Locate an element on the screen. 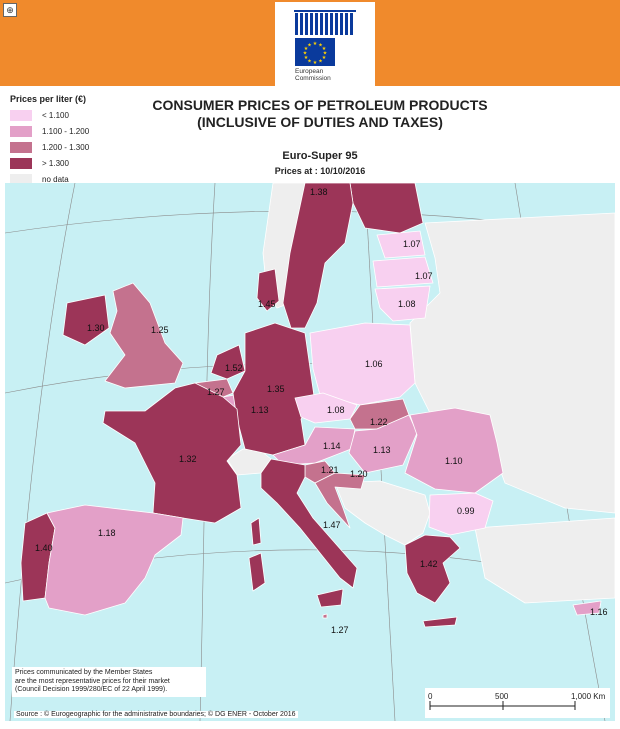 Image resolution: width=620 pixels, height=729 pixels. legend-label: 1.200 - 1.300 is located at coordinates (66, 147).